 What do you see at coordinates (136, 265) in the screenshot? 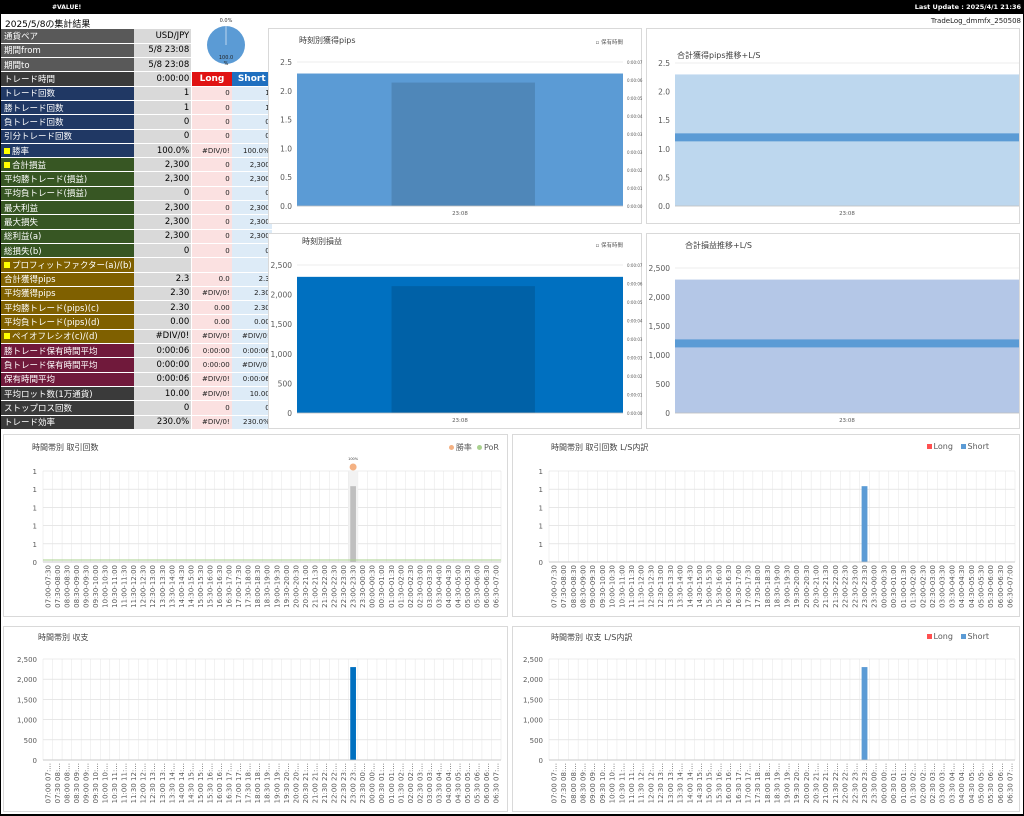
I see `stats-row: プロフィットファクター(a)/(b)` at bounding box center [136, 265].